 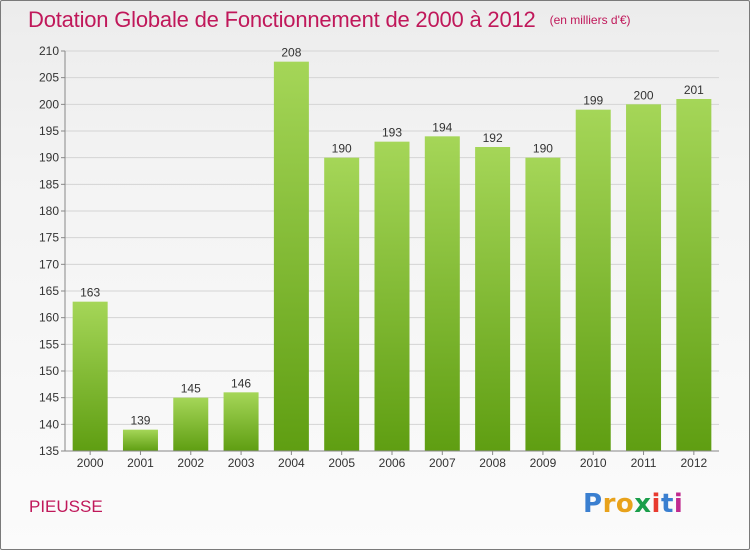 What do you see at coordinates (493, 138) in the screenshot?
I see `bar-value-label: 192` at bounding box center [493, 138].